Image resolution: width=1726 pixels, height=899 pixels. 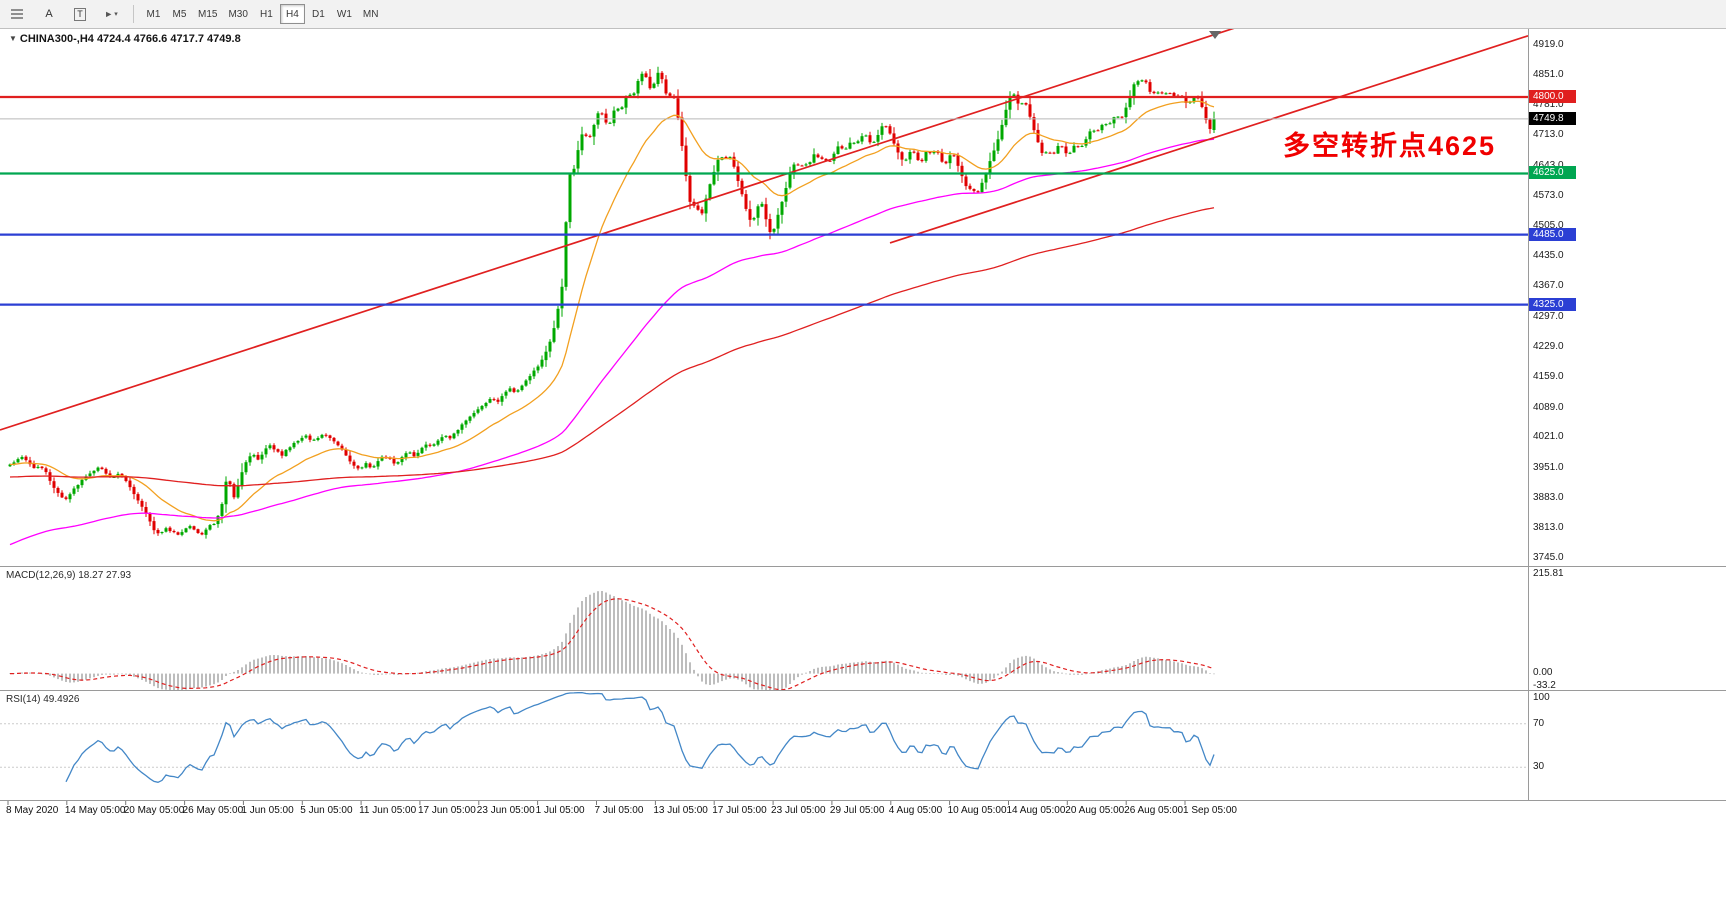 What do you see at coordinates (213, 810) in the screenshot?
I see `time-axis-label: 26 May 05:00` at bounding box center [213, 810].